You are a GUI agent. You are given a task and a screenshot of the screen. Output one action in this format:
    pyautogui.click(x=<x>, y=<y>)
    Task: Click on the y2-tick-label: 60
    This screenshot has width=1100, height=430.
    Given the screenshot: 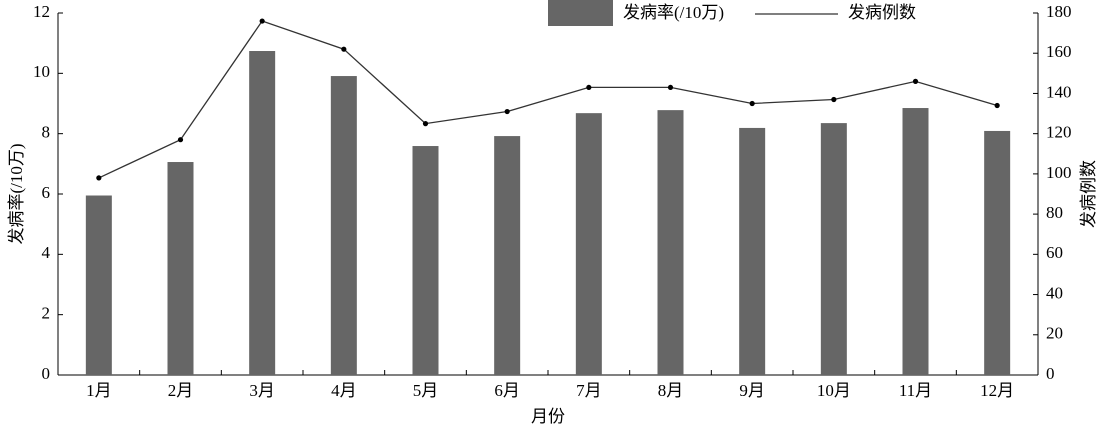 What is the action you would take?
    pyautogui.click(x=1054, y=252)
    